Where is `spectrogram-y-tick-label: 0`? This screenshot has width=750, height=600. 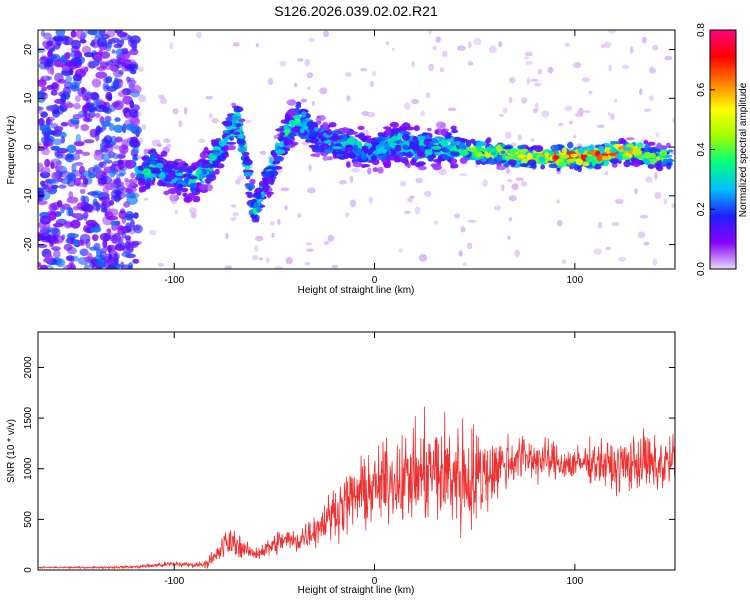 spectrogram-y-tick-label: 0 is located at coordinates (28, 147).